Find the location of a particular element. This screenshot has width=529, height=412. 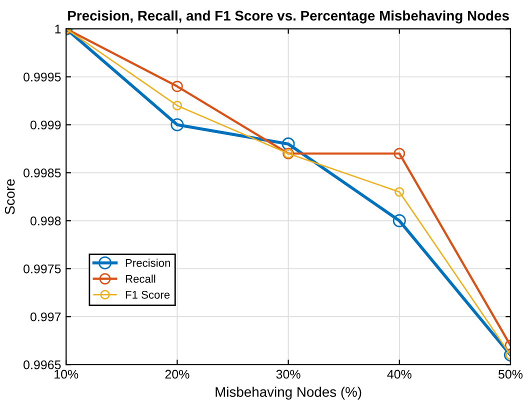

x-tick-label: 10% is located at coordinates (66, 374).